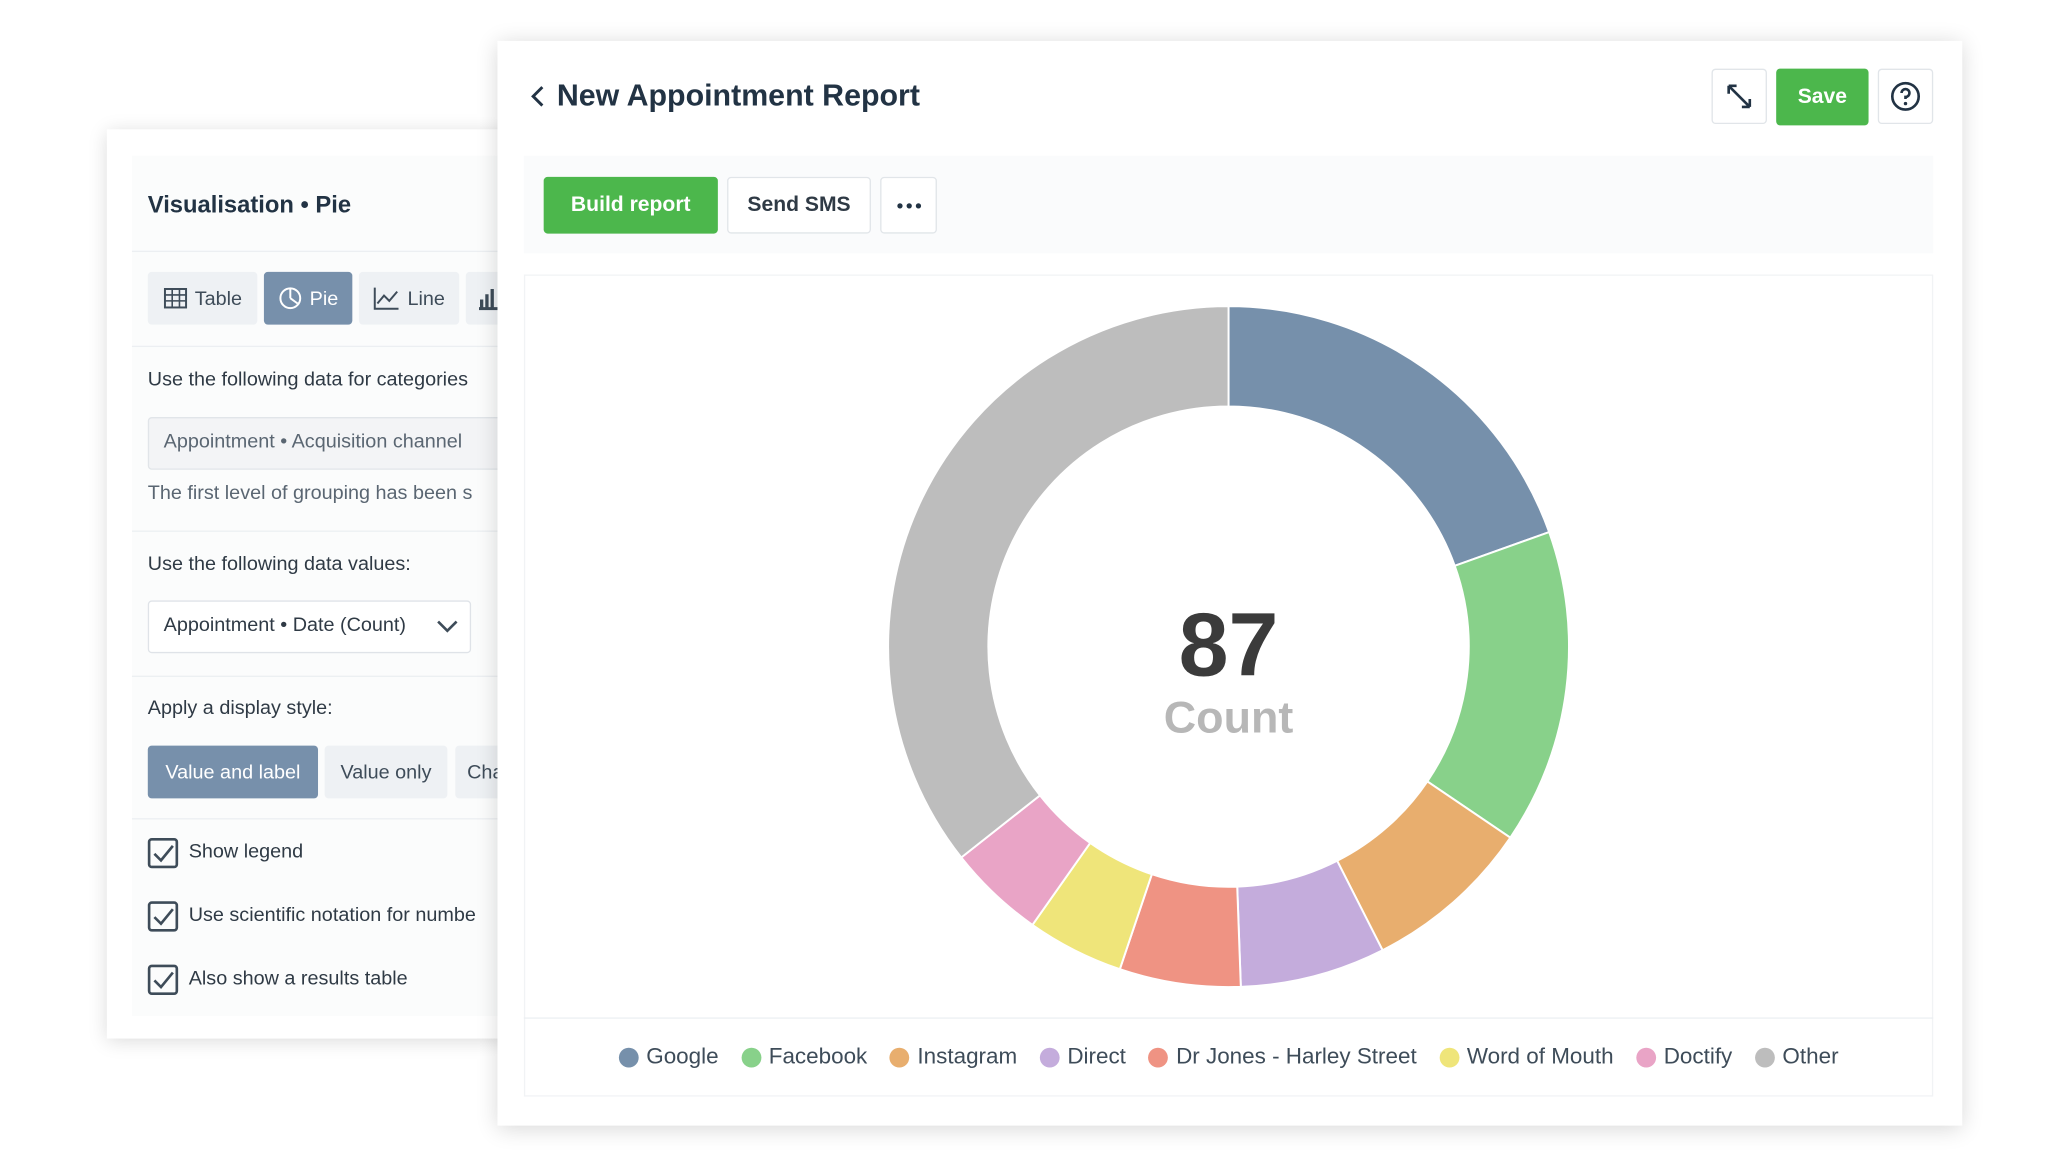 This screenshot has width=2048, height=1157. I want to click on tab-pie: Pie, so click(308, 298).